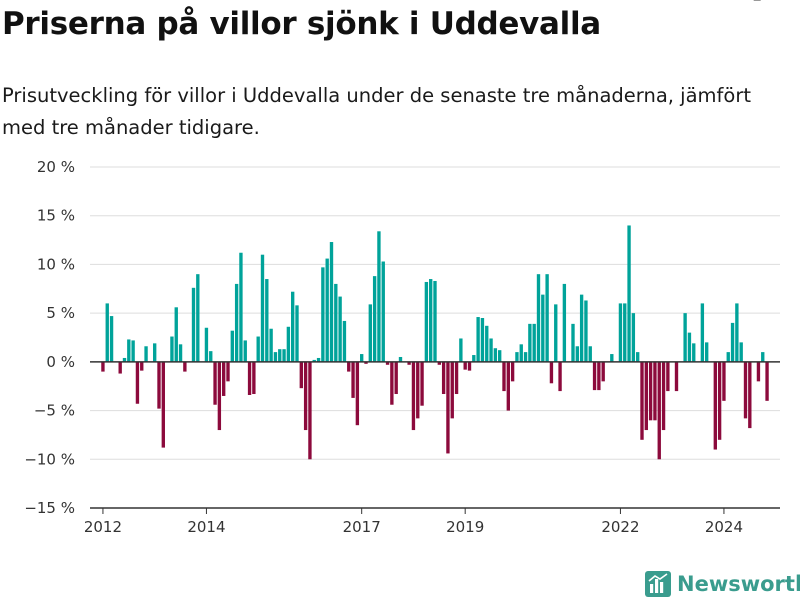 The image size is (800, 600). Describe the element at coordinates (56, 216) in the screenshot. I see `y-tick-label: 15 %` at that location.